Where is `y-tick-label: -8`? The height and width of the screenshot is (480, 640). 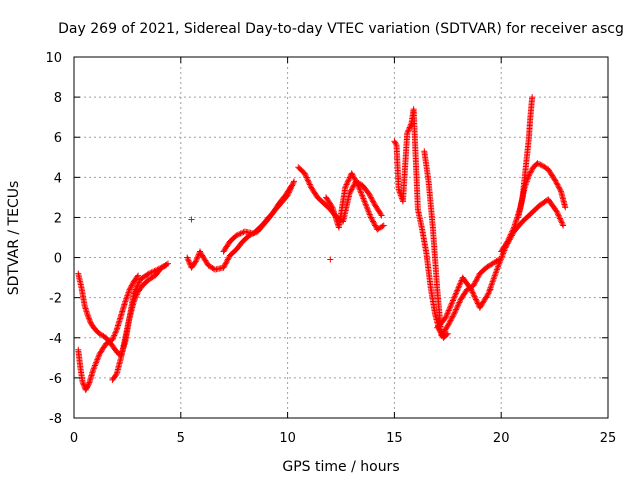
y-tick-label: -8 is located at coordinates (55, 419).